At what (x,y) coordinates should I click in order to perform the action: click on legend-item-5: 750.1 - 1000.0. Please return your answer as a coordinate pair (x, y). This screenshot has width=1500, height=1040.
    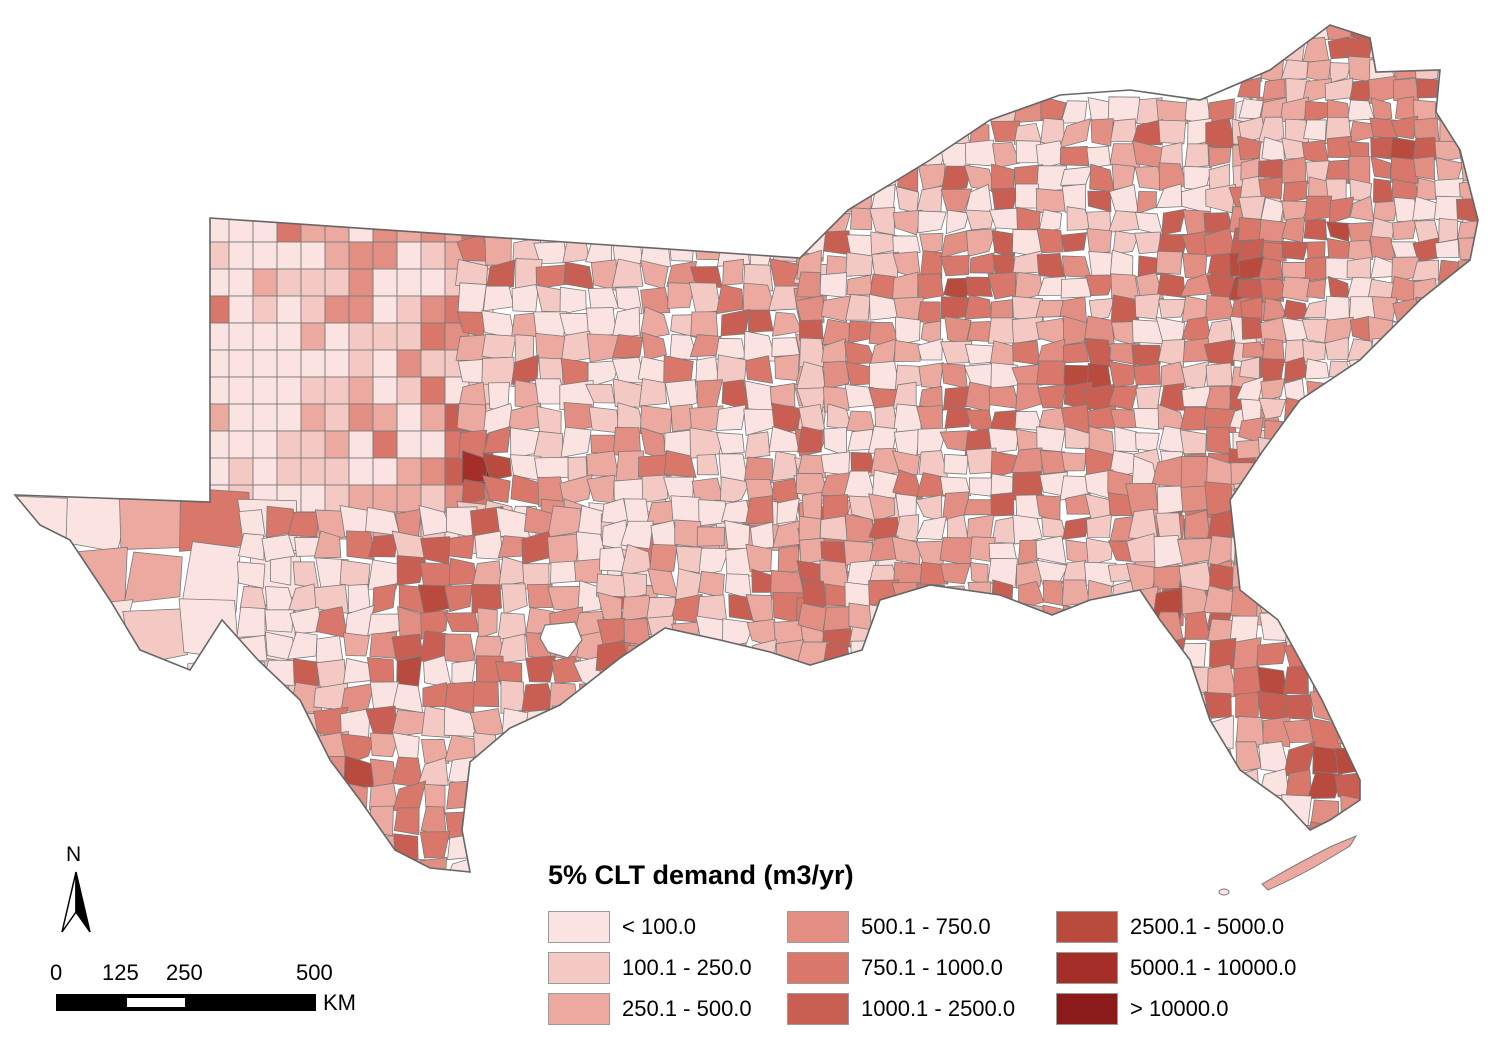
    Looking at the image, I should click on (895, 968).